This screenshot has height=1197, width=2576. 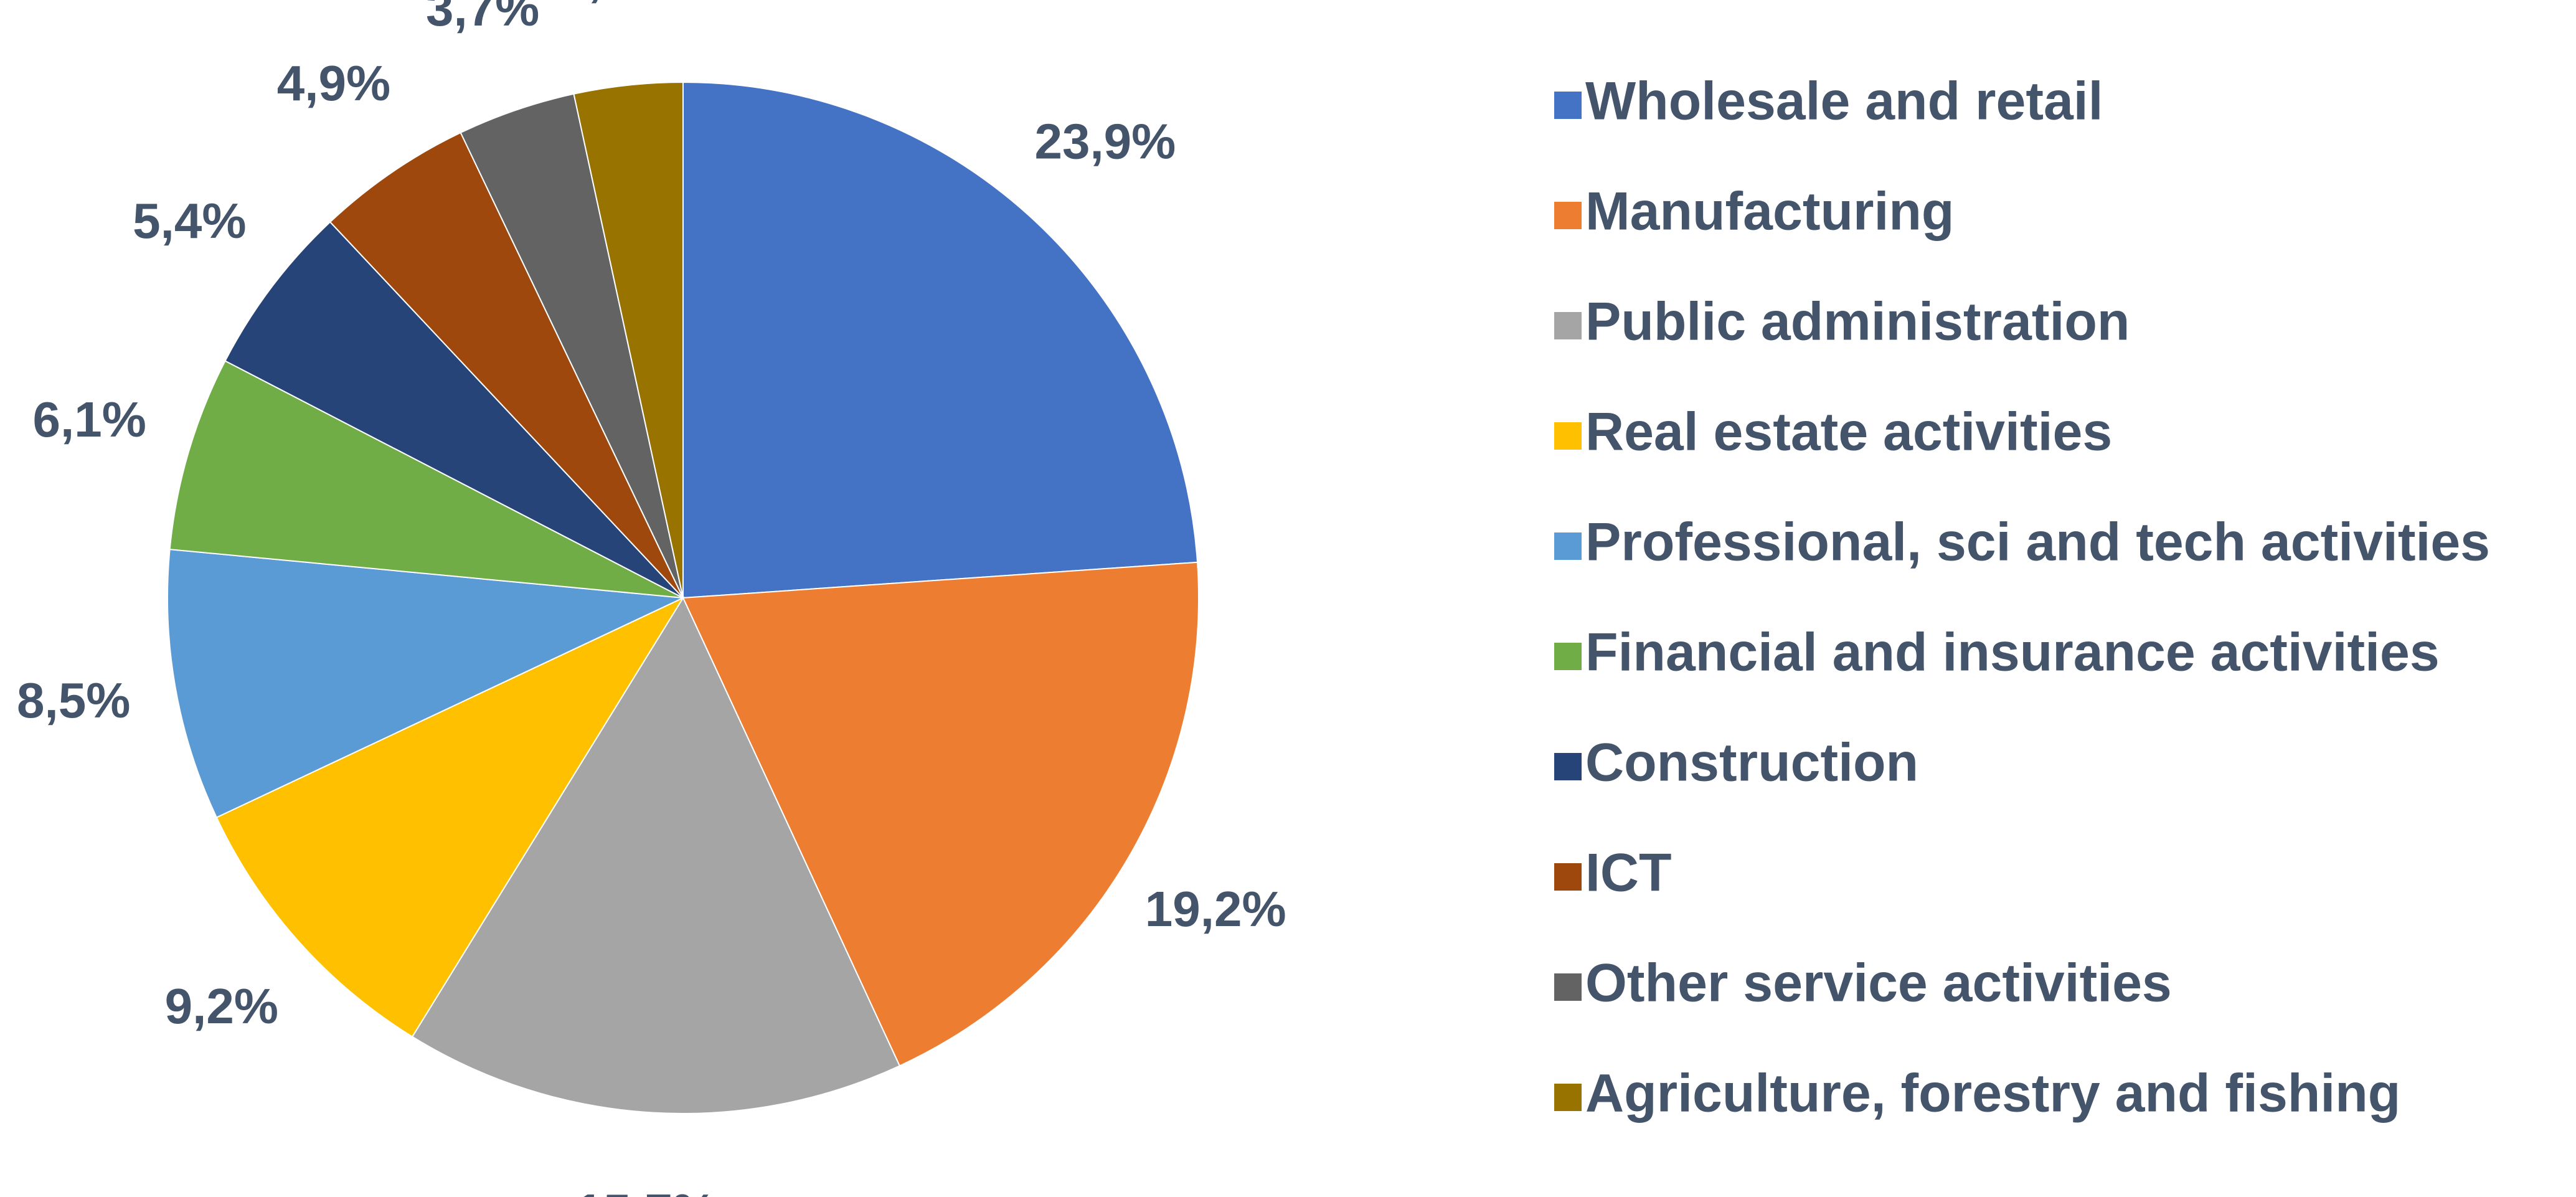 What do you see at coordinates (1992, 1094) in the screenshot?
I see `legend-label: Agriculture, forestry and fishing` at bounding box center [1992, 1094].